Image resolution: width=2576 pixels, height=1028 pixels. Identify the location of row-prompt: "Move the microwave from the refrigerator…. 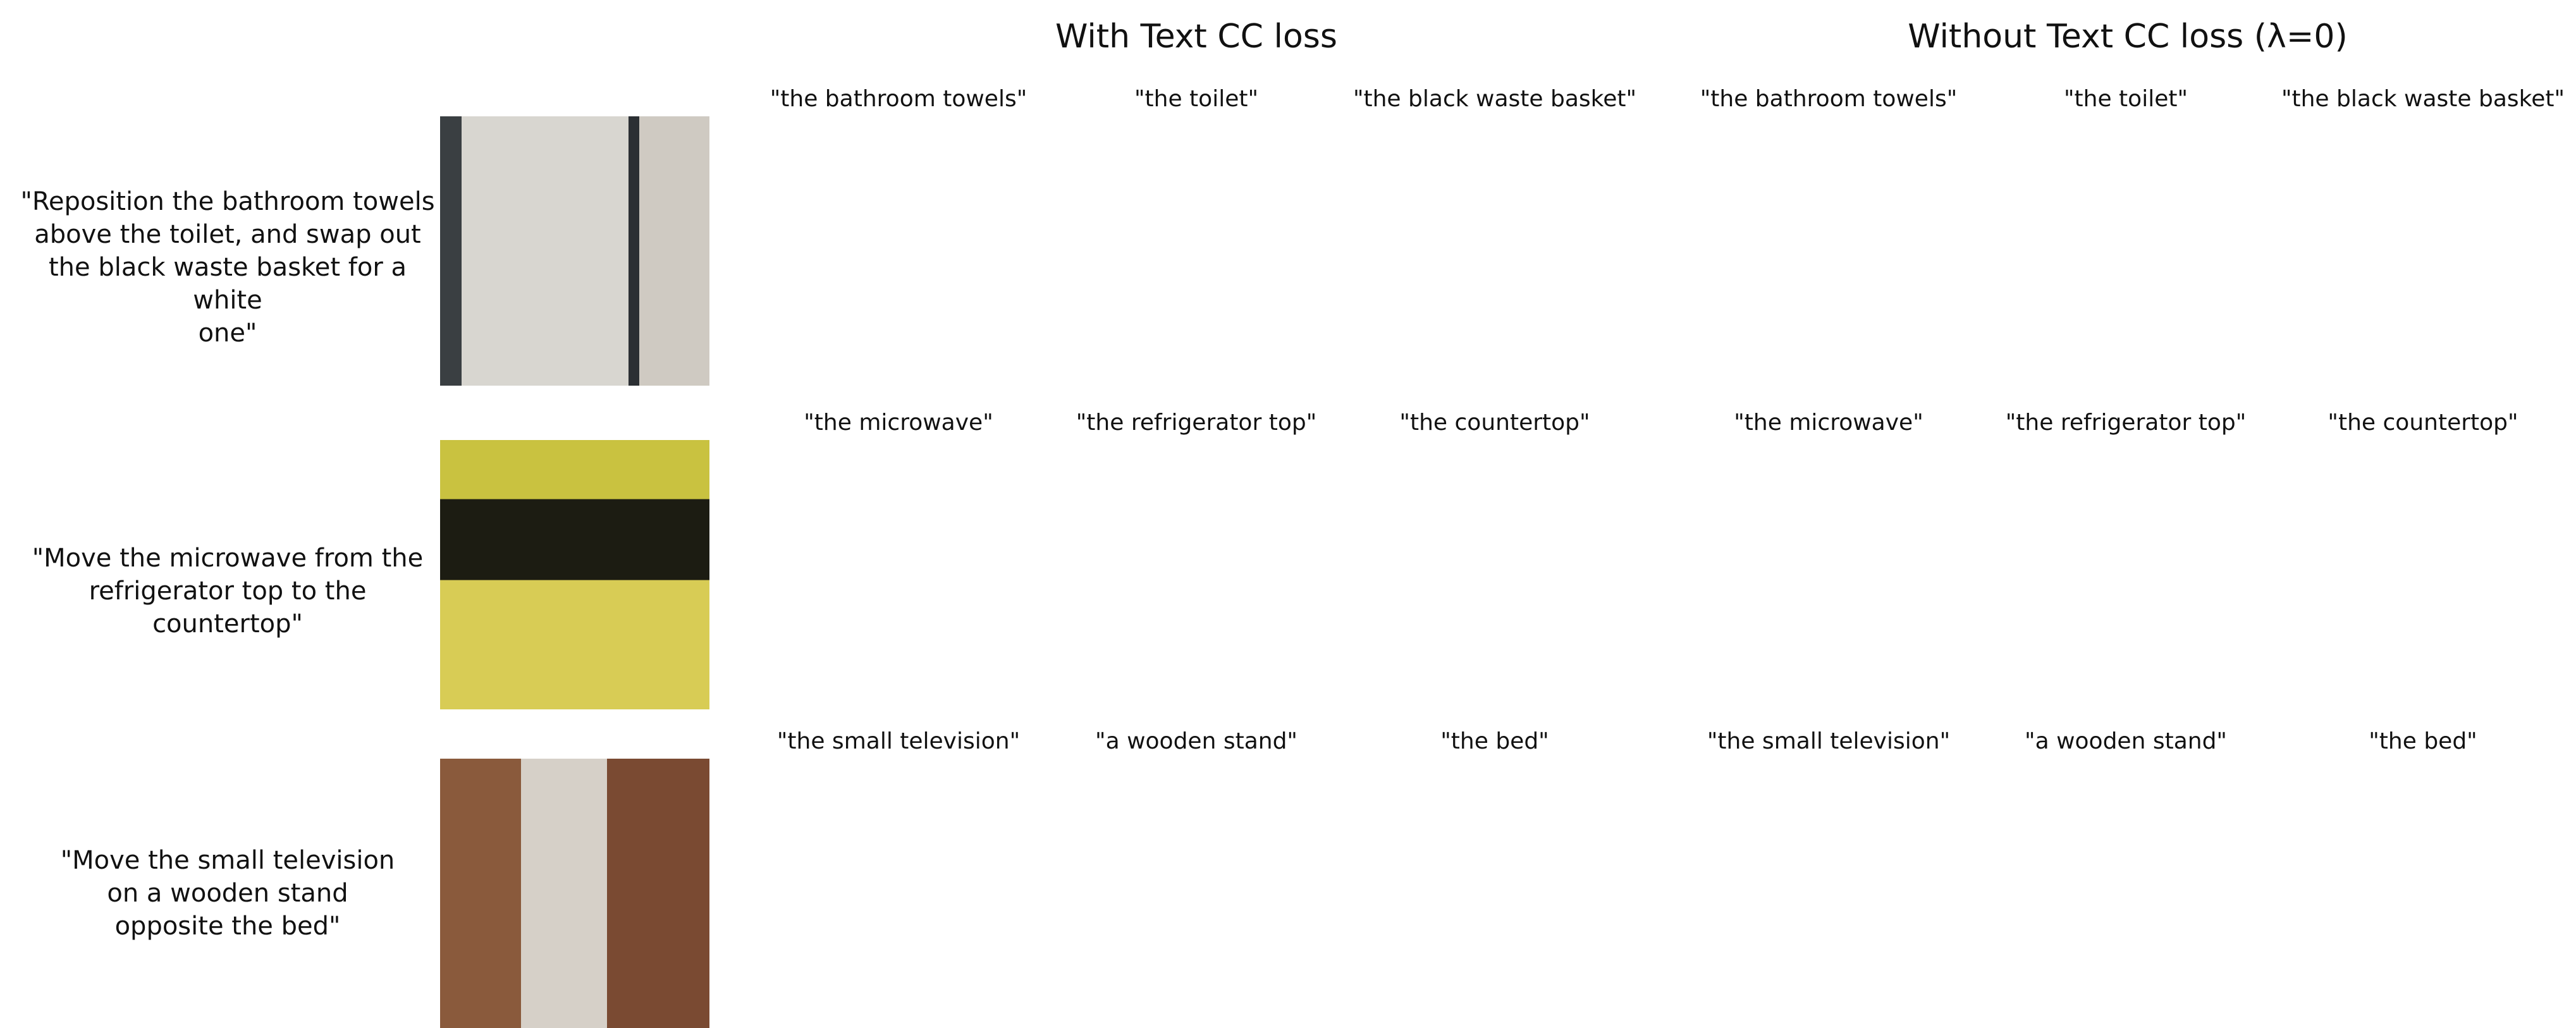
(228, 591).